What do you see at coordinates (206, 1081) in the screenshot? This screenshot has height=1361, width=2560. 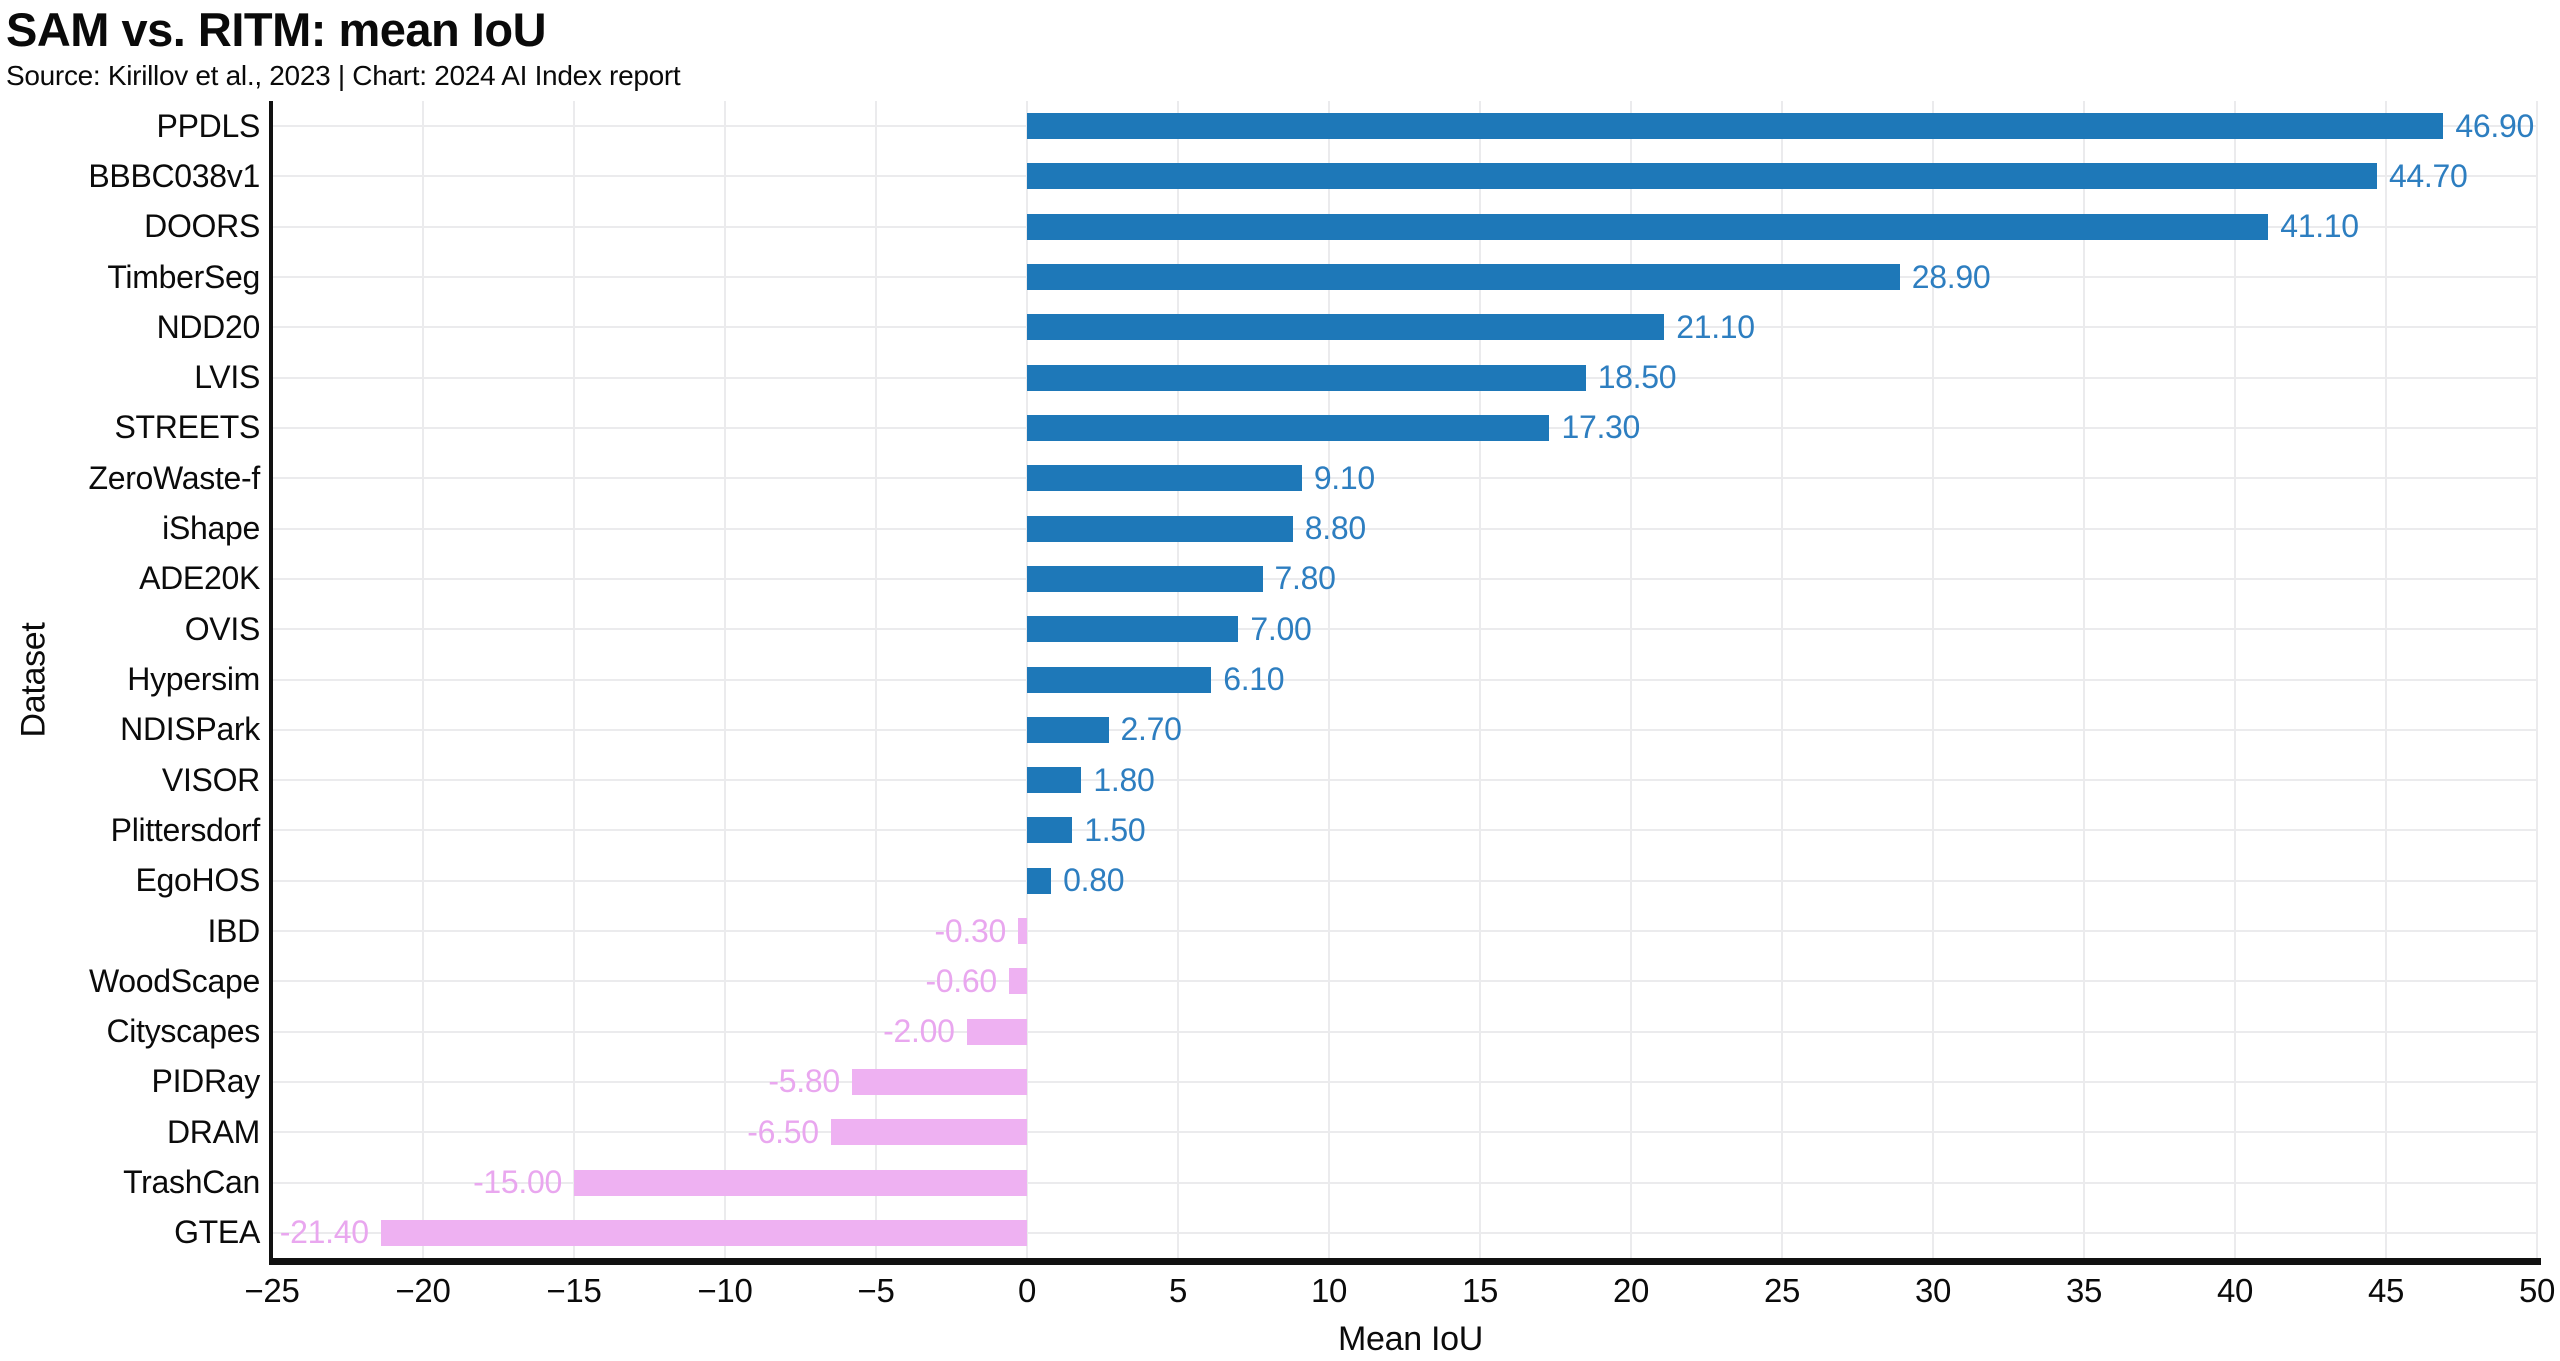 I see `category-label-PIDRay: PIDRay` at bounding box center [206, 1081].